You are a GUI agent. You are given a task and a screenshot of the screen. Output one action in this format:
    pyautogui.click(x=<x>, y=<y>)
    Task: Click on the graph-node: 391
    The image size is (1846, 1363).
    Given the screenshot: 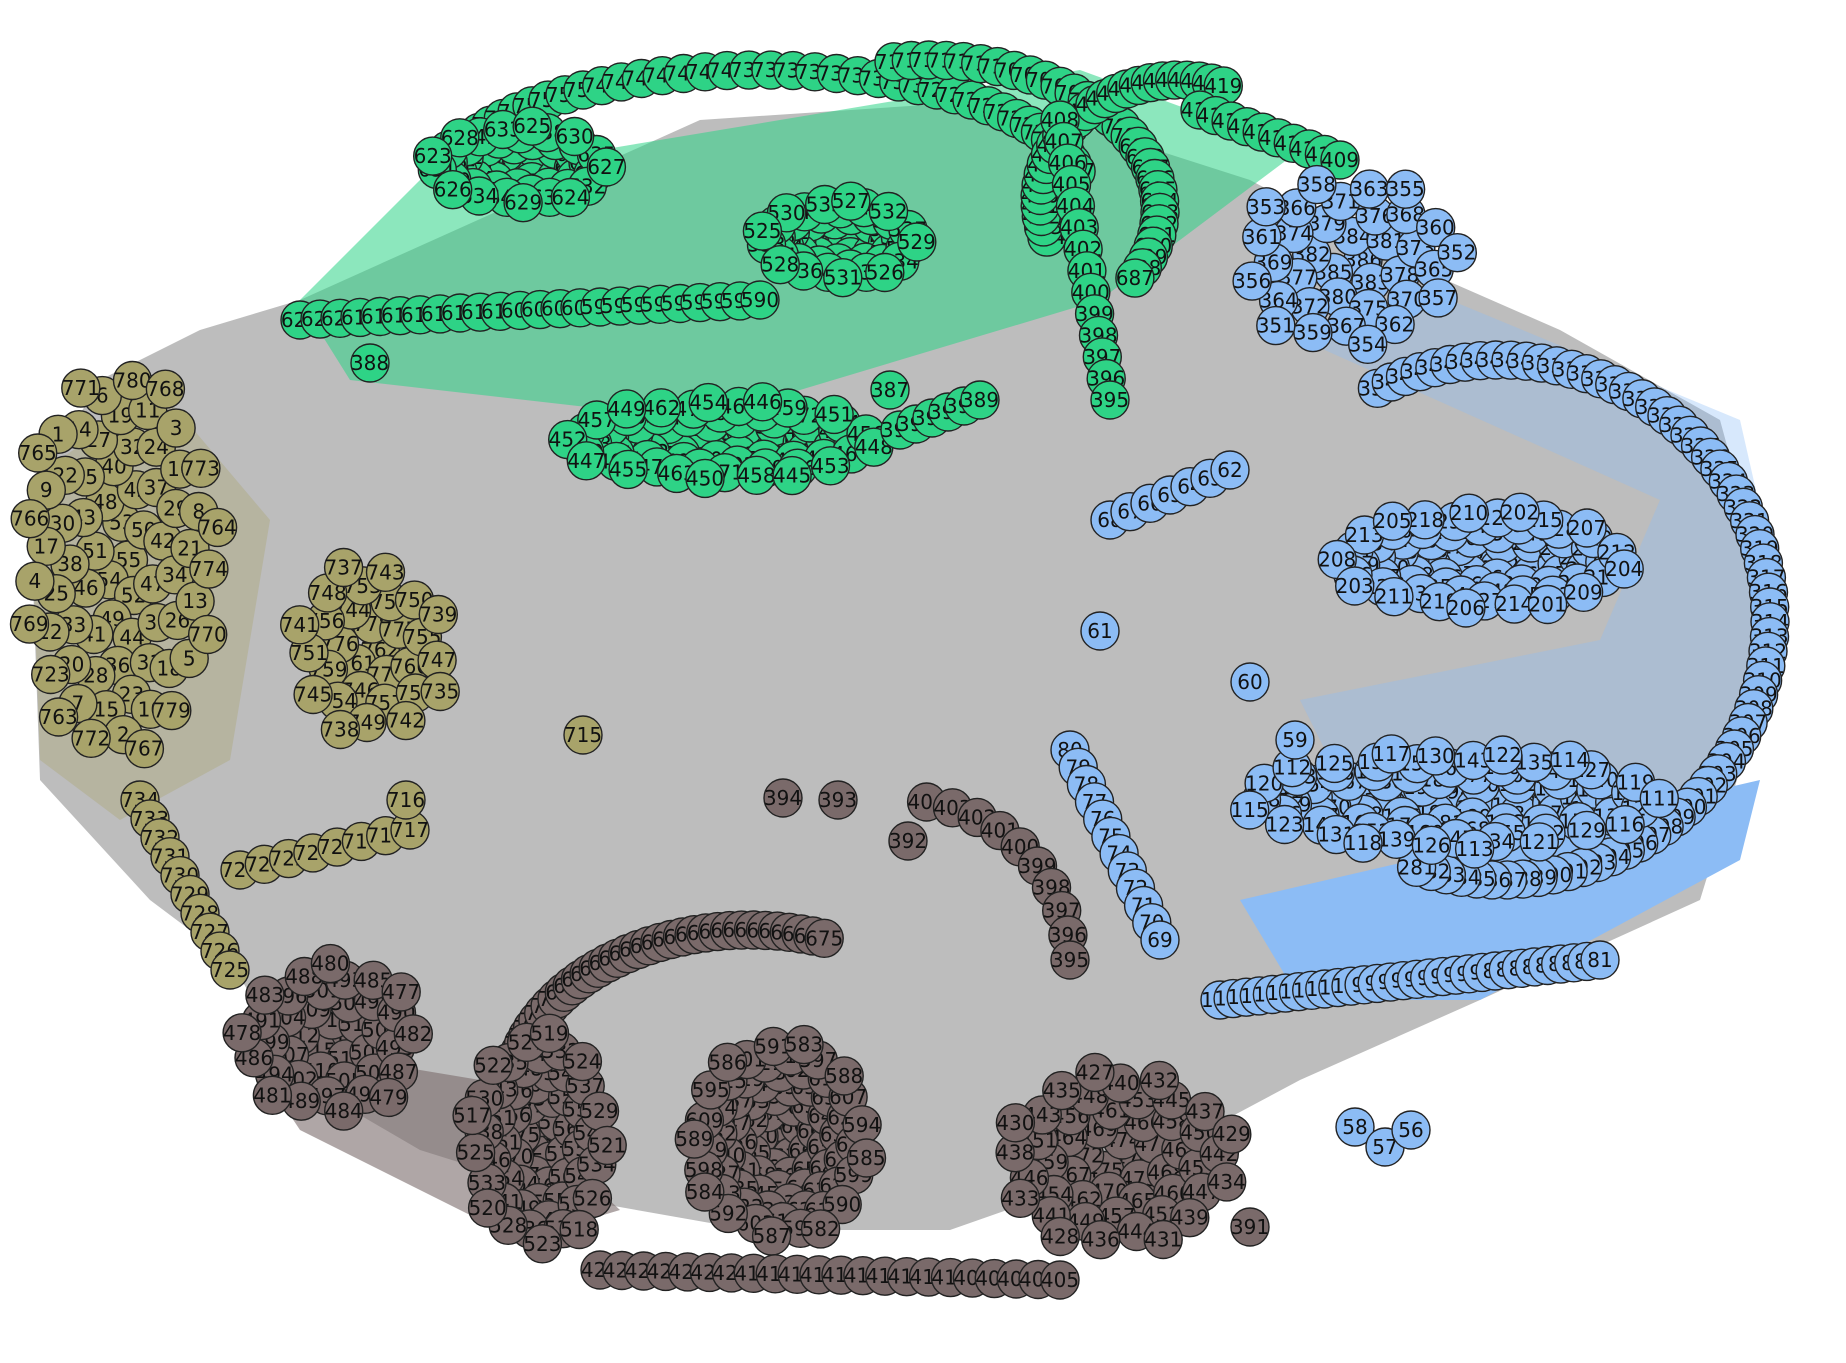 What is the action you would take?
    pyautogui.click(x=1250, y=1227)
    